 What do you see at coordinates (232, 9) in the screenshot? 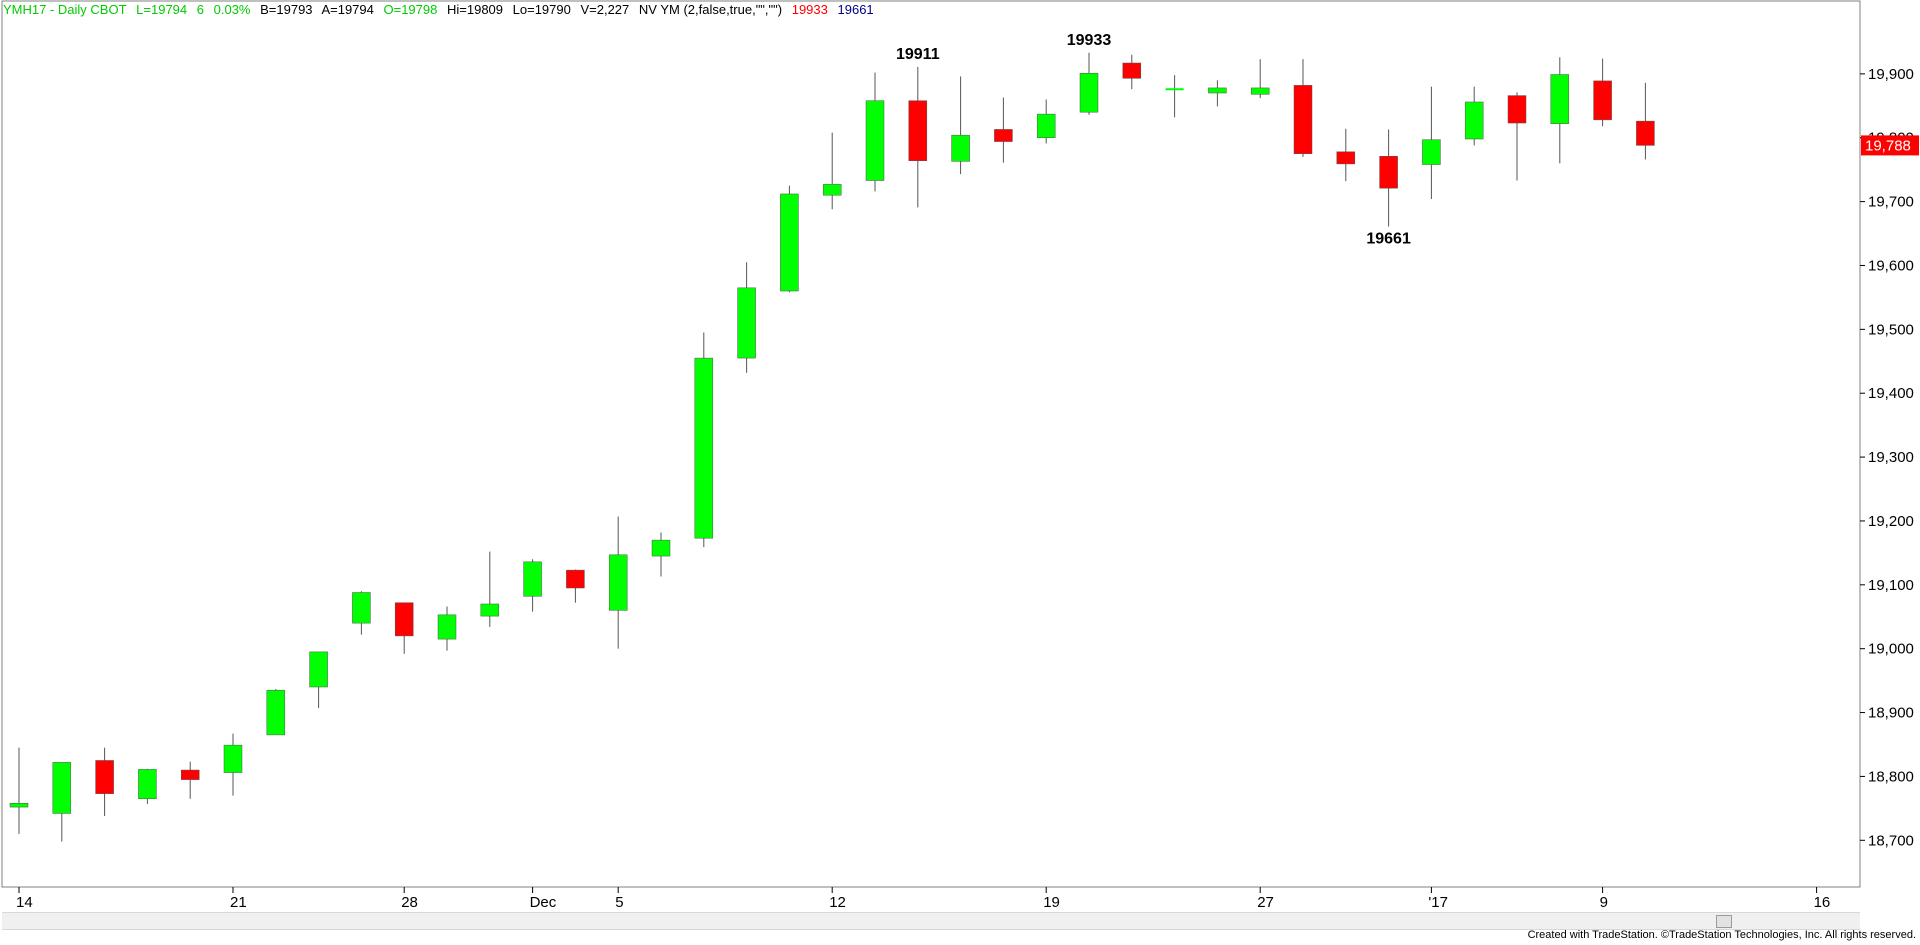
I see `pct-change: 0.03%` at bounding box center [232, 9].